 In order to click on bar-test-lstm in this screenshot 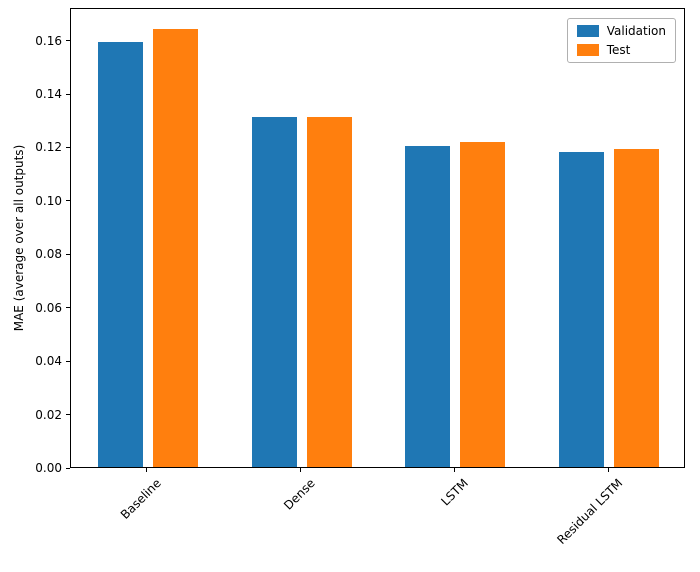, I will do `click(483, 304)`.